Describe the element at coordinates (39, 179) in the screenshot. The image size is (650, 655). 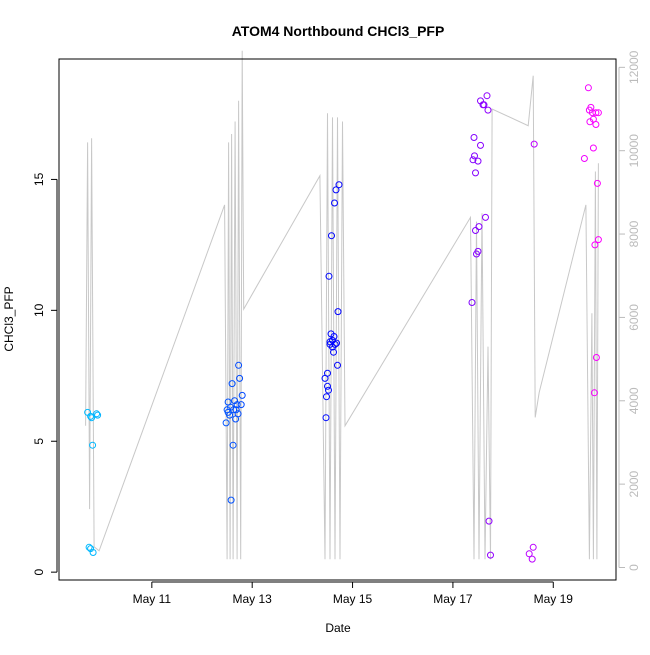
I see `y-tick-label: 15` at that location.